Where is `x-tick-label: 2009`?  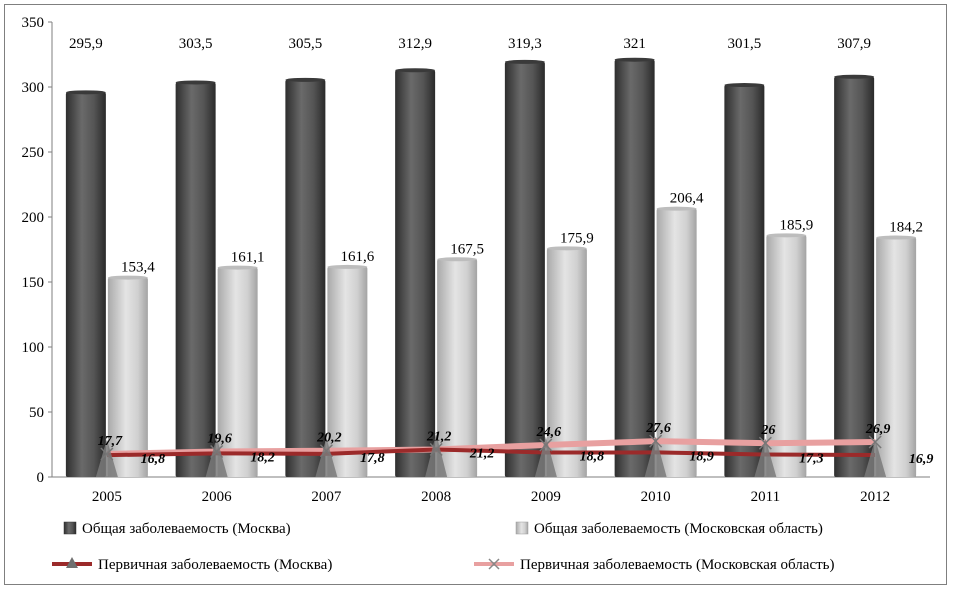 x-tick-label: 2009 is located at coordinates (546, 497).